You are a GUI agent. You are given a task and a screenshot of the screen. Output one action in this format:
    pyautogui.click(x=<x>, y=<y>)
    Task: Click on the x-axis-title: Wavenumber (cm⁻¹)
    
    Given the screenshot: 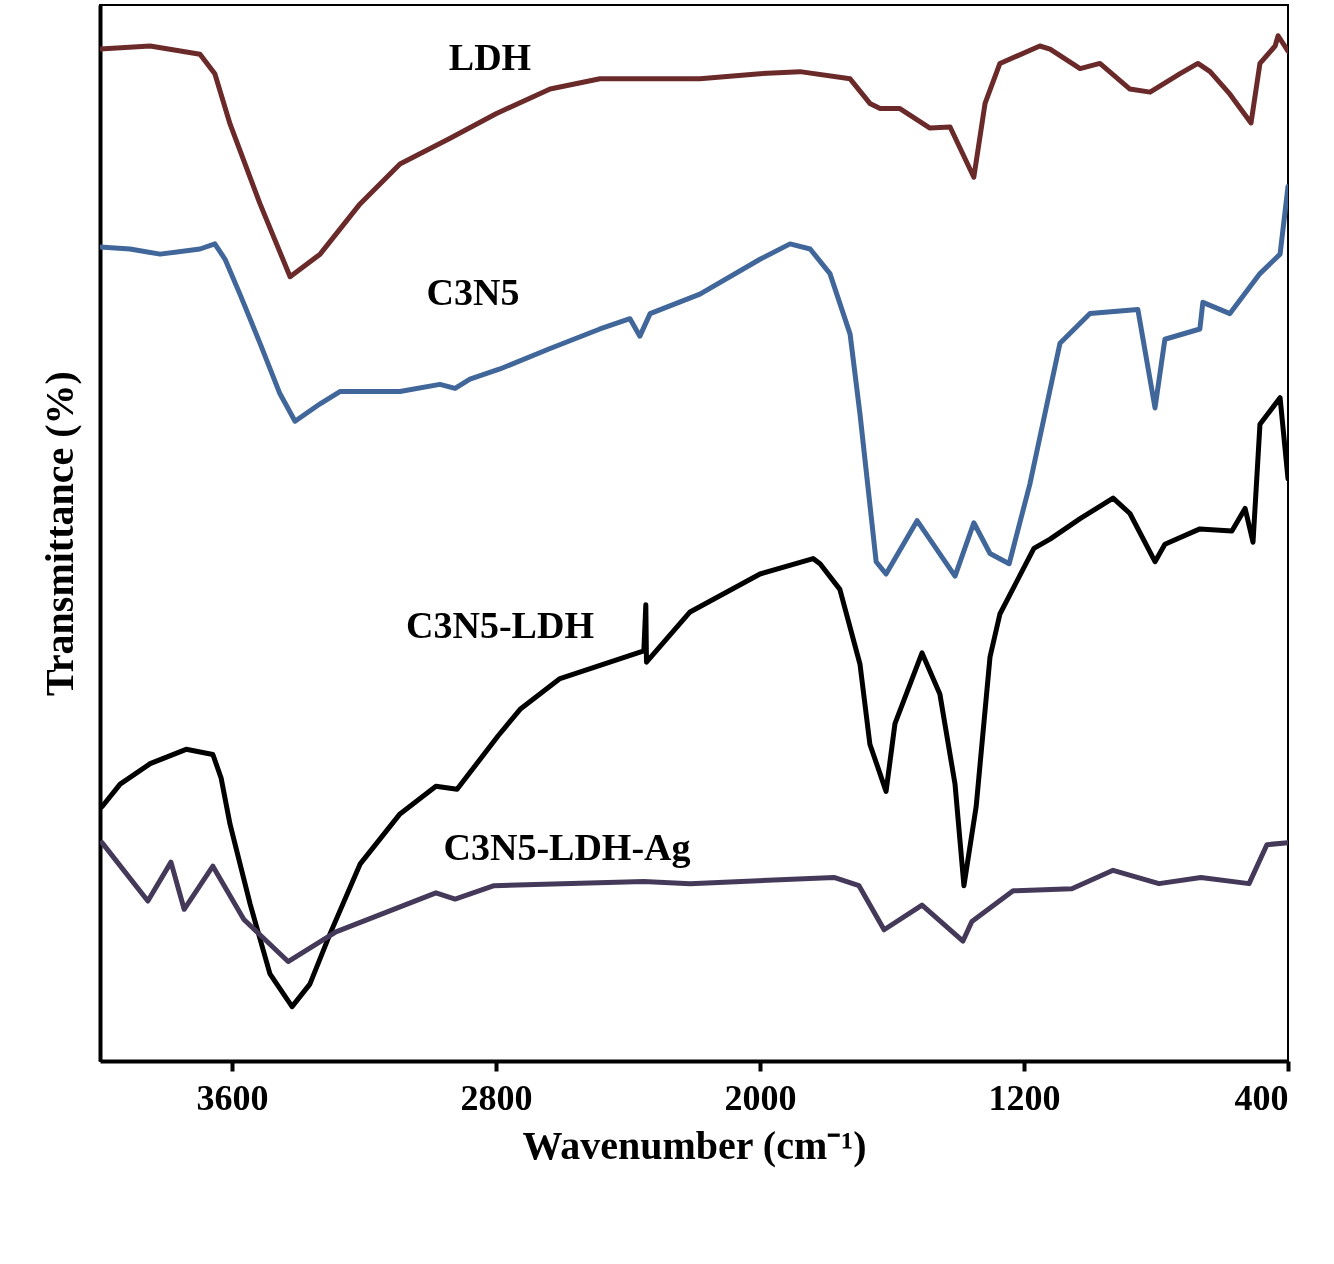 What is the action you would take?
    pyautogui.click(x=694, y=1145)
    